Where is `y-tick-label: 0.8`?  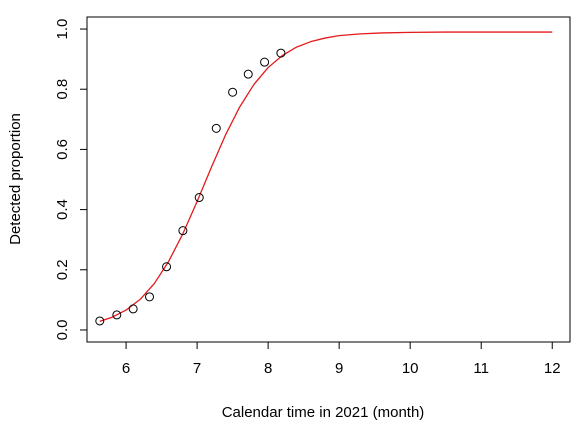 y-tick-label: 0.8 is located at coordinates (62, 89).